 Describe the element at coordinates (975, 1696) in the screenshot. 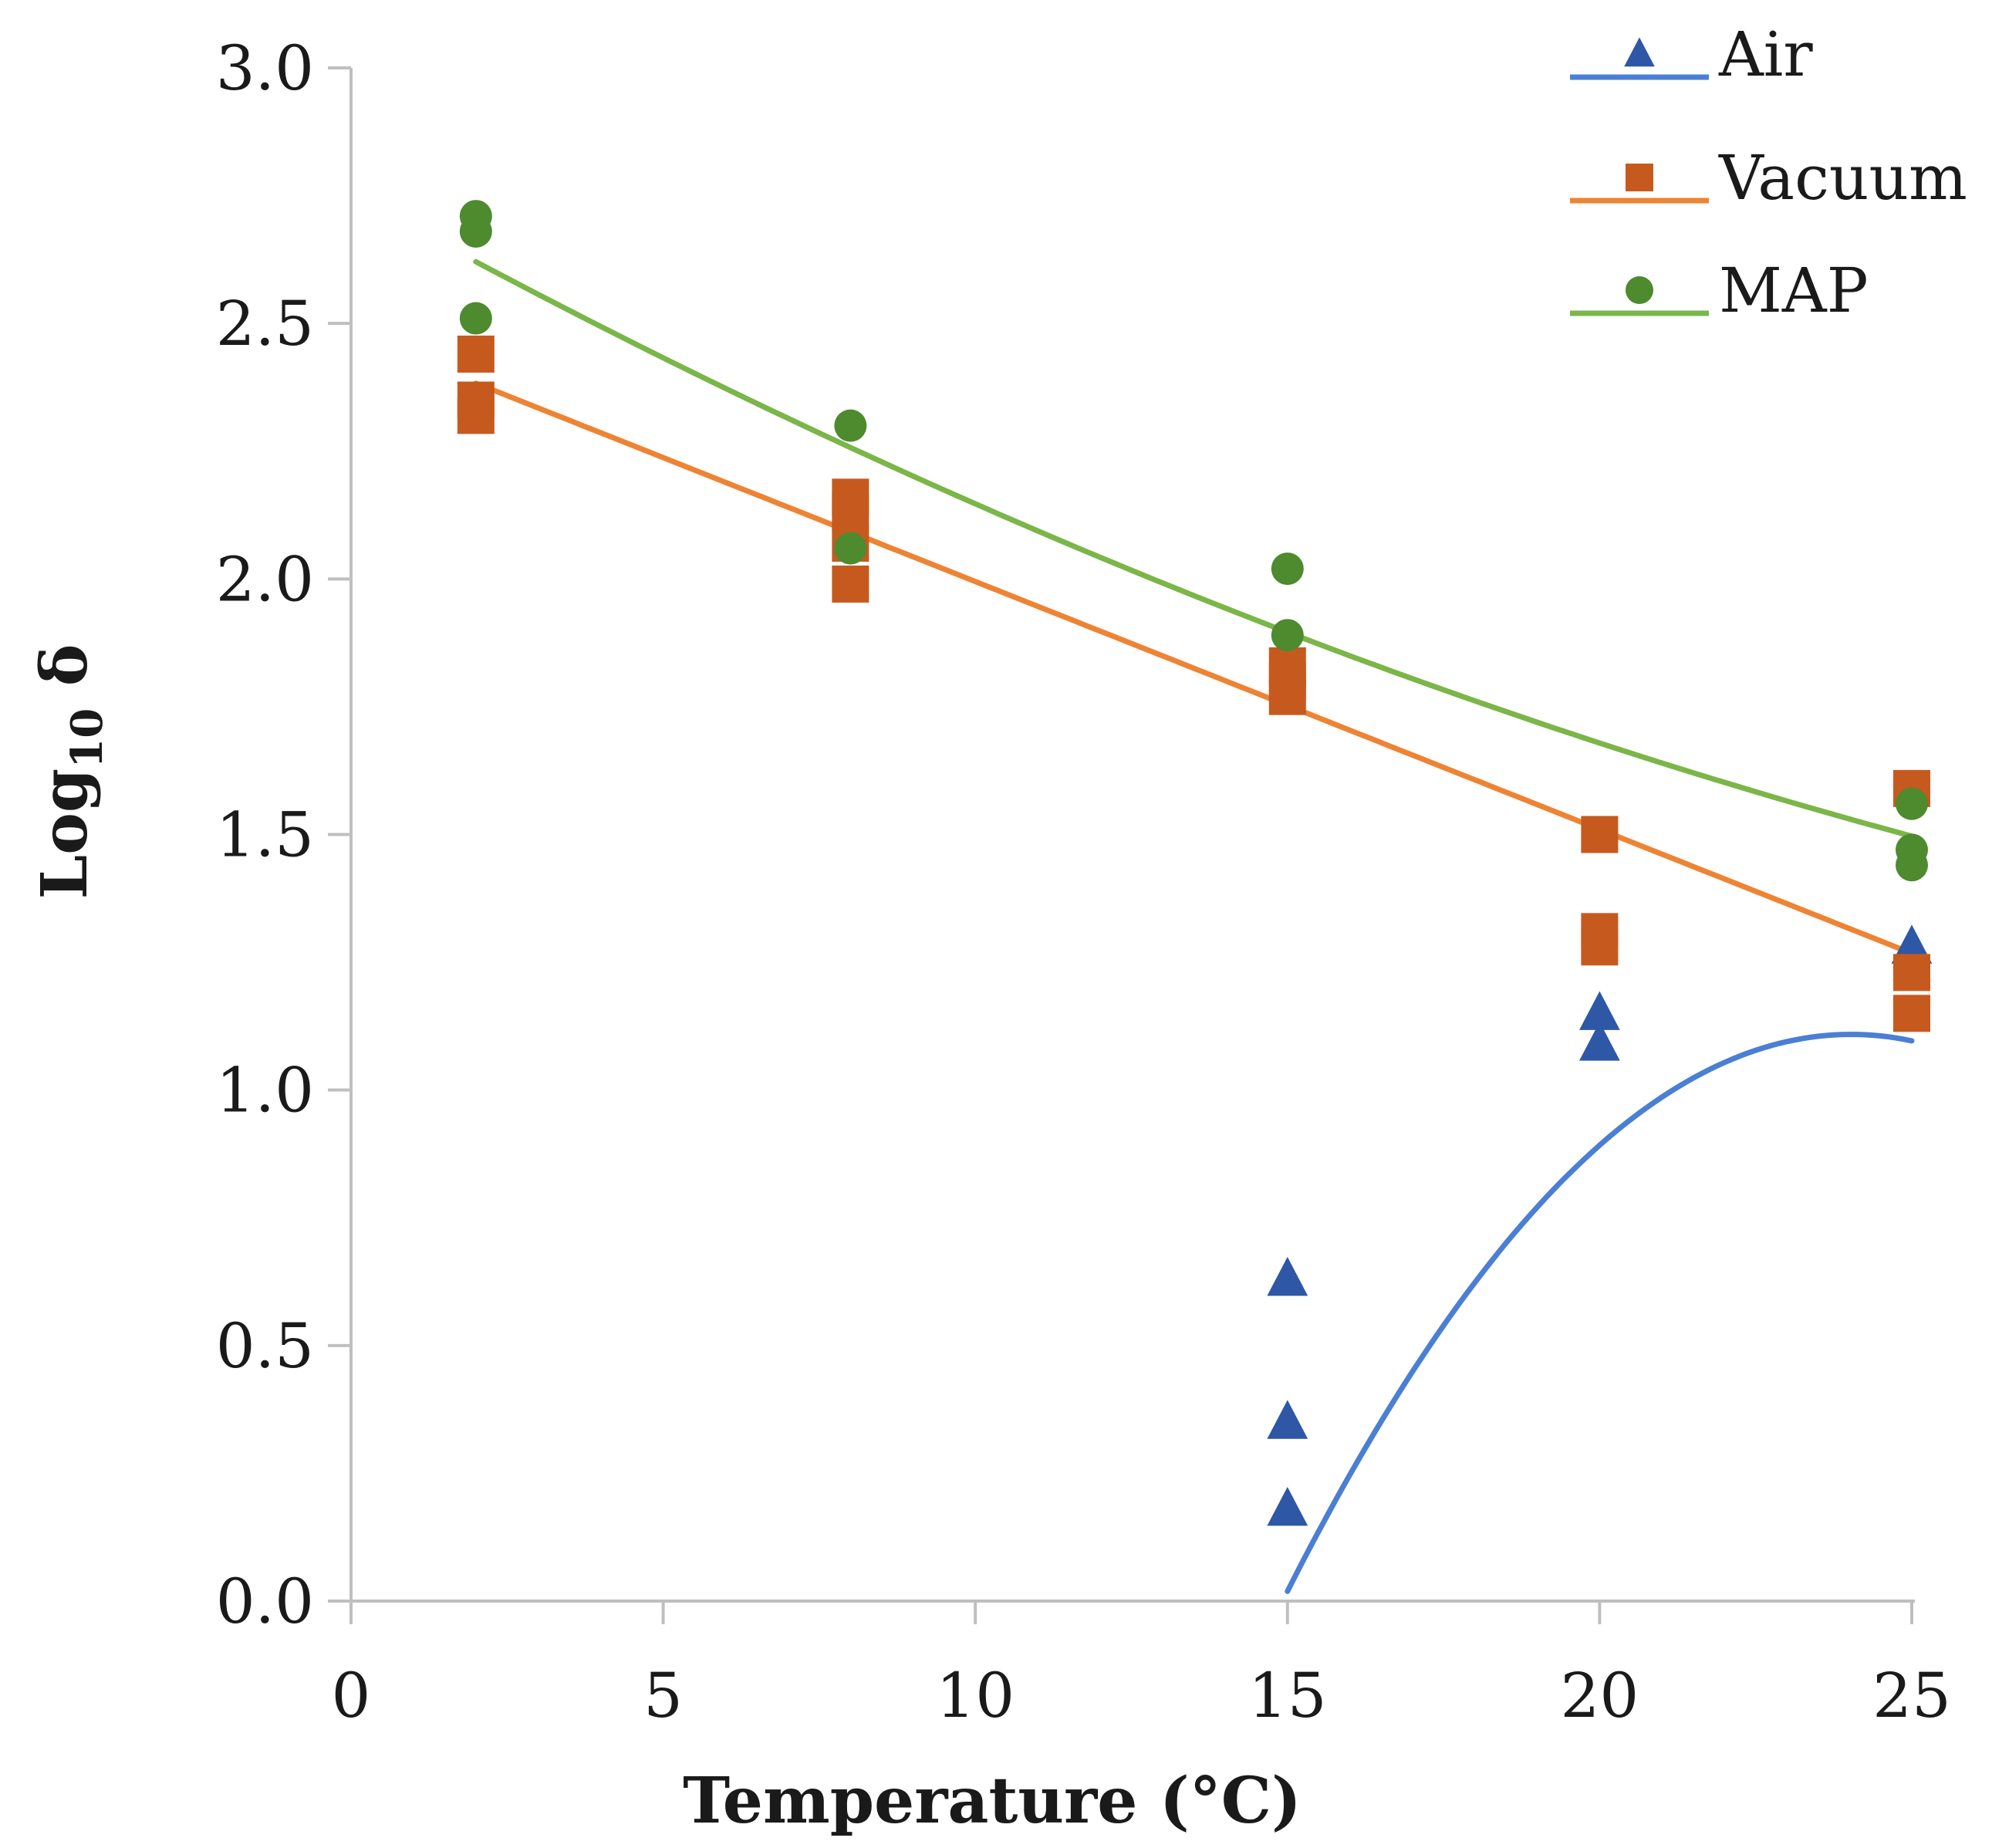

I see `x-tick-label: 10` at that location.